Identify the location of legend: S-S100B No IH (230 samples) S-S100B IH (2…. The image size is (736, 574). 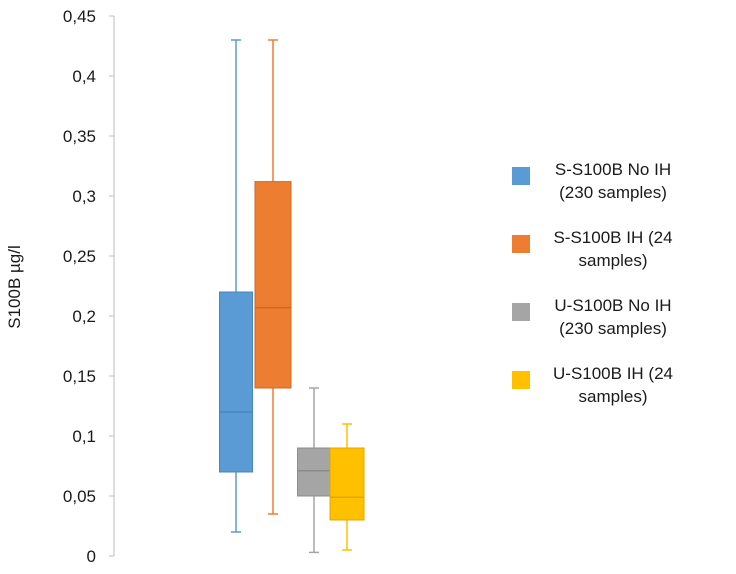
(617, 294).